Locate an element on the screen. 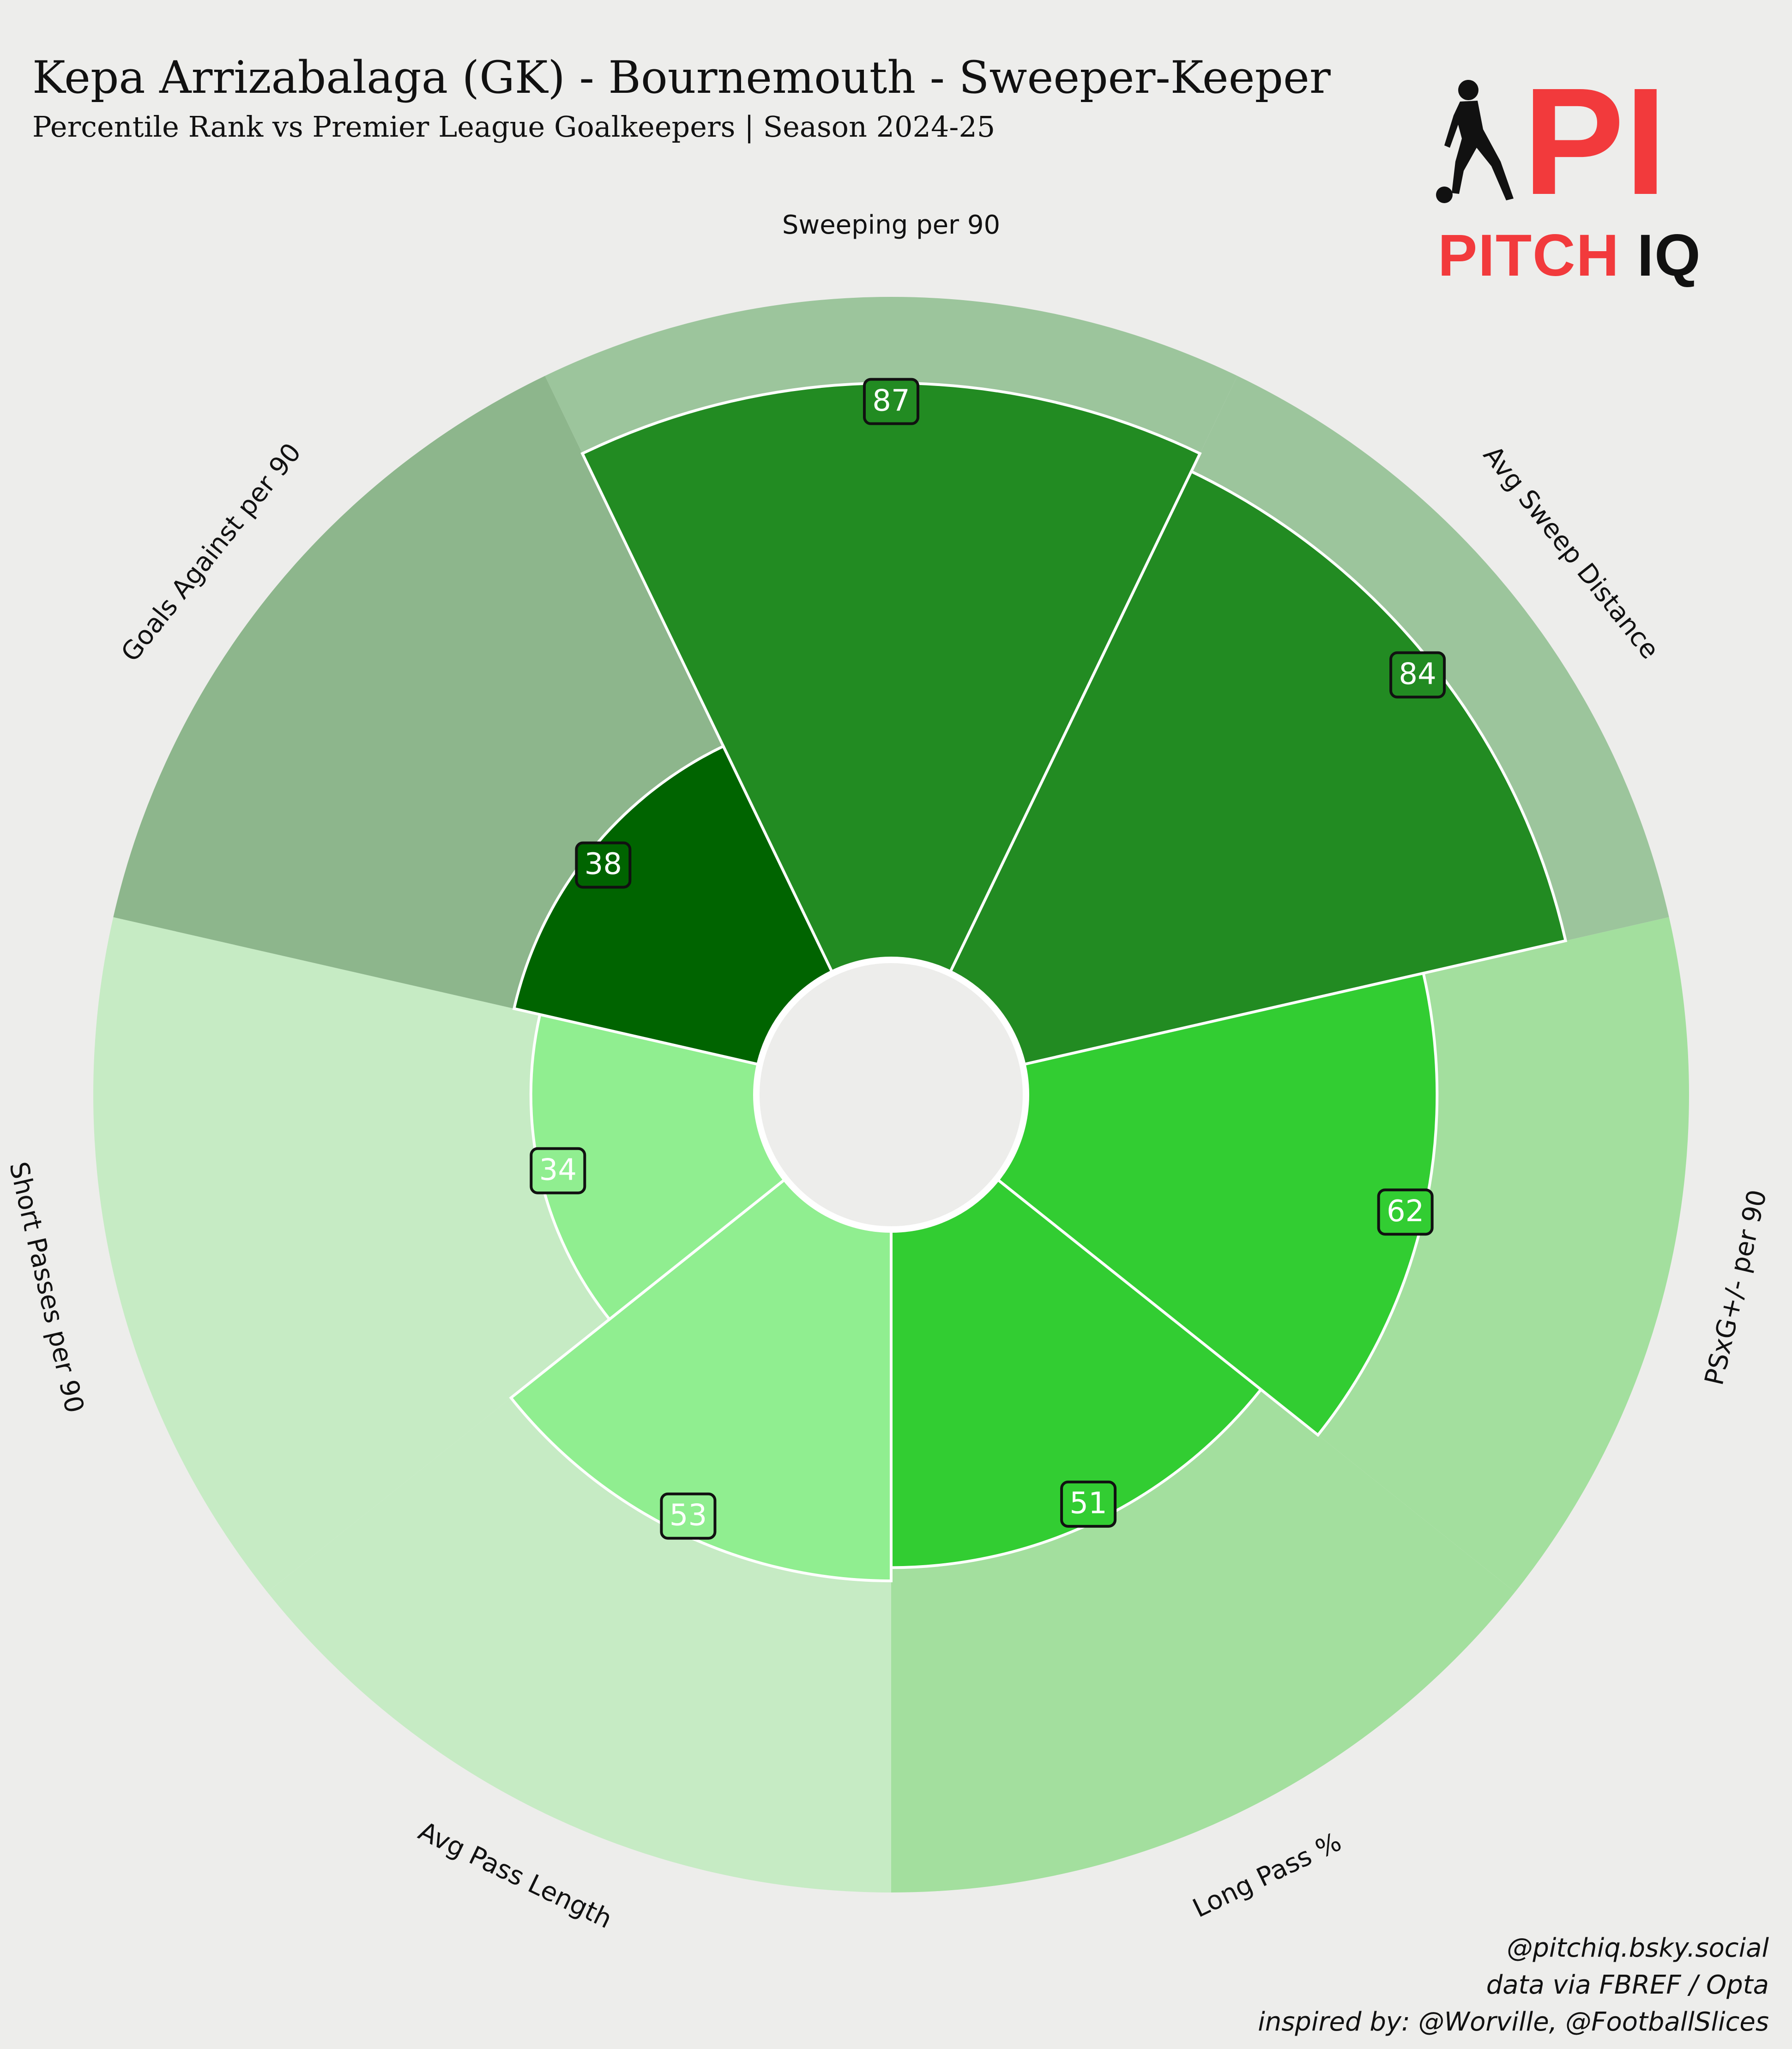  credit-handle: @pitchiq.bsky.social is located at coordinates (1638, 1948).